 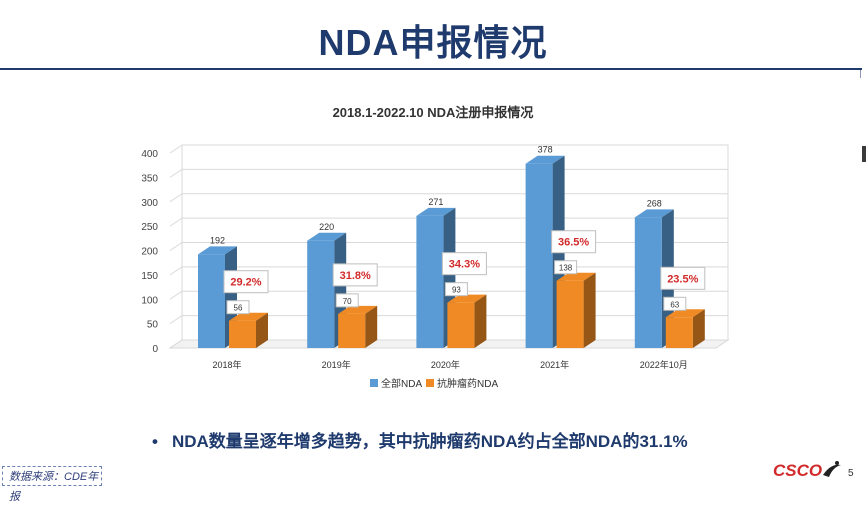 I want to click on y-tick-label: 200, so click(x=149, y=252).